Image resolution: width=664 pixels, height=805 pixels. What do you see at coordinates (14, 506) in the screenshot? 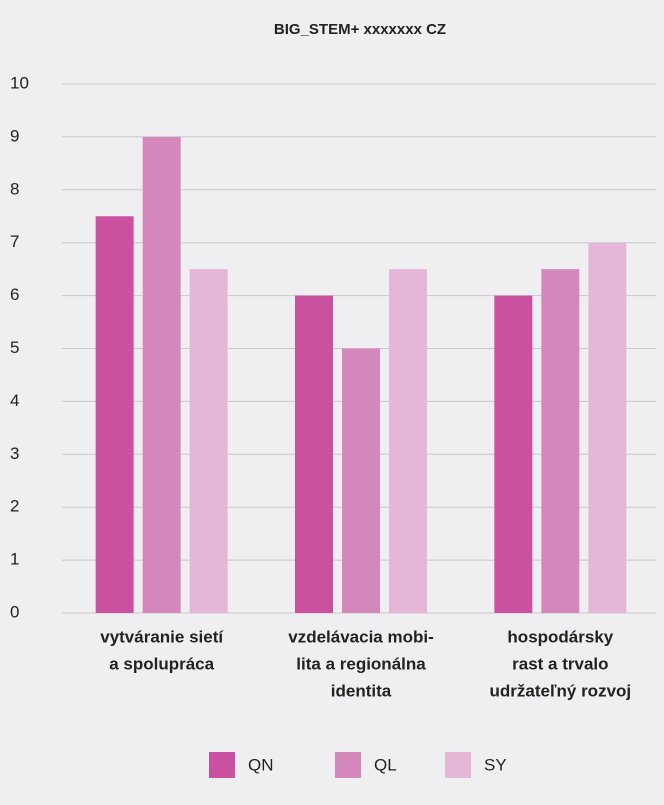
I see `y-tick-label: 2` at bounding box center [14, 506].